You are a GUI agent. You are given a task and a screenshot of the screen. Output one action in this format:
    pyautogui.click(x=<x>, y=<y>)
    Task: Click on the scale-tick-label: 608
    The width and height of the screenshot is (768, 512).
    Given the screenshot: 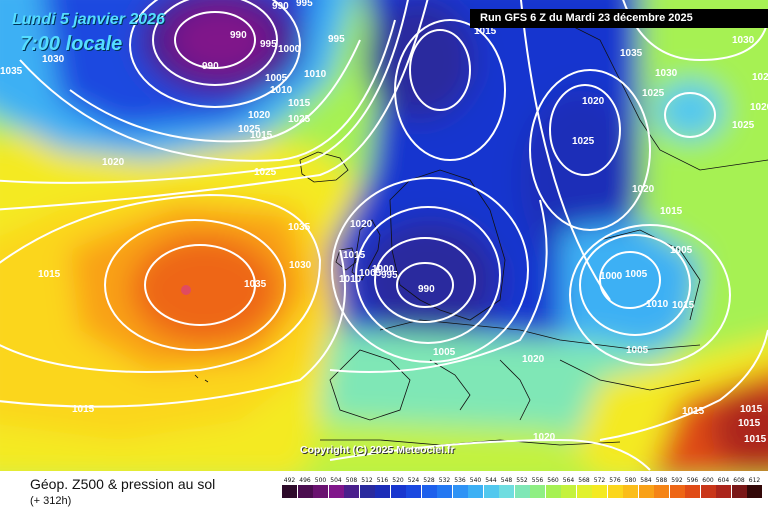 What is the action you would take?
    pyautogui.click(x=739, y=480)
    